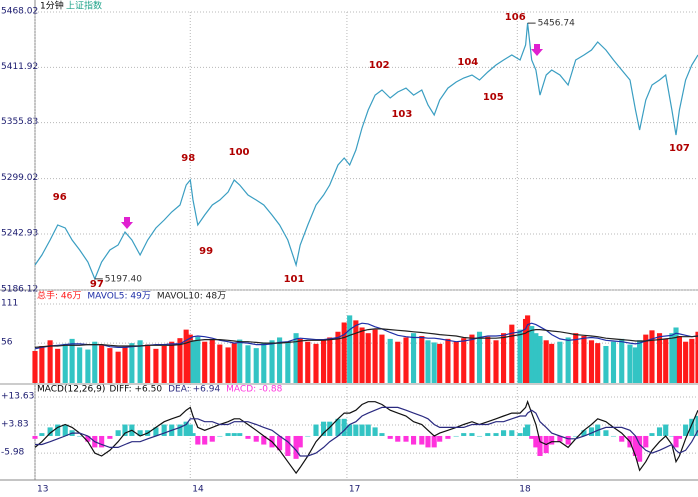 This screenshot has height=497, width=698. Describe the element at coordinates (19, 12) in the screenshot. I see `y-tick-label: 5468.02` at that location.